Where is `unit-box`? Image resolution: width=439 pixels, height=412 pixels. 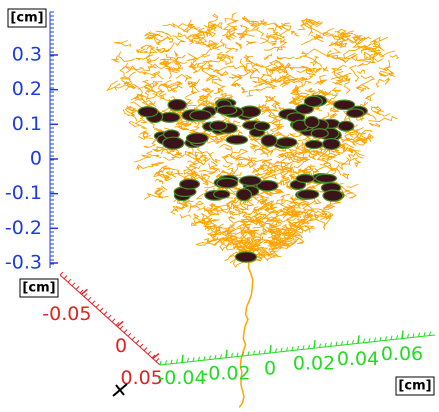 unit-box is located at coordinates (27, 18).